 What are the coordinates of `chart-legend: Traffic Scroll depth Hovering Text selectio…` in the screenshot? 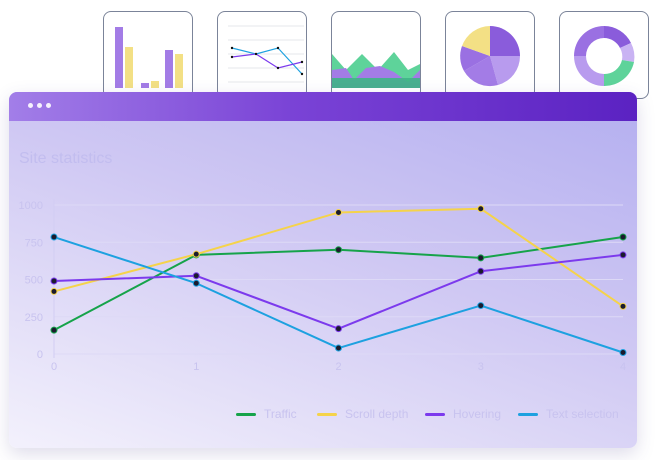 It's located at (323, 415).